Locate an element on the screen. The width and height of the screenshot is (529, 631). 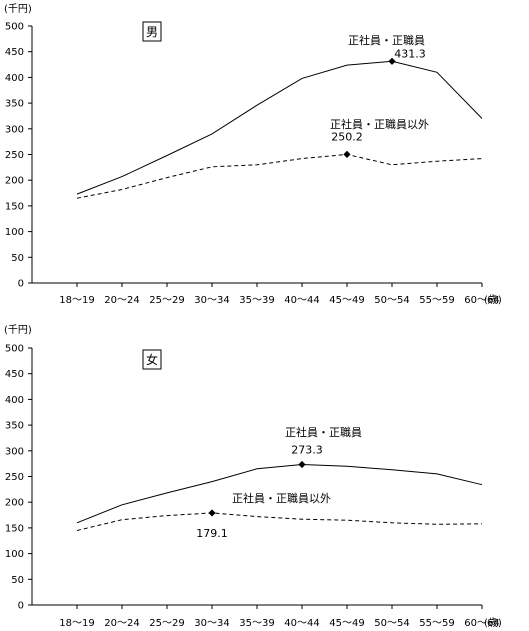
data-label: 273.3 is located at coordinates (307, 450).